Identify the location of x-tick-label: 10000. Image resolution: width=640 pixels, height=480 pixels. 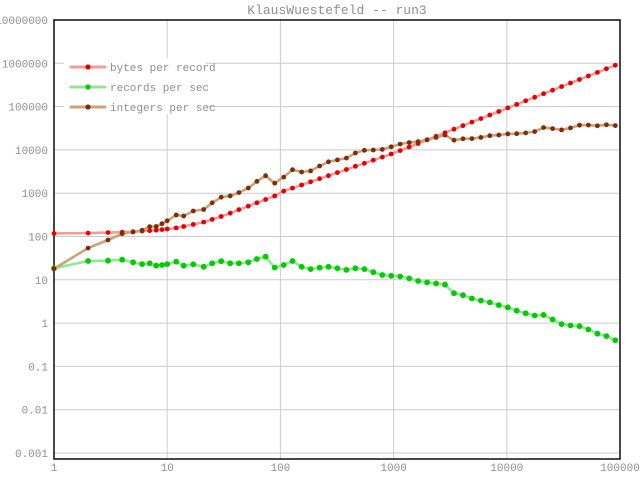
(506, 469).